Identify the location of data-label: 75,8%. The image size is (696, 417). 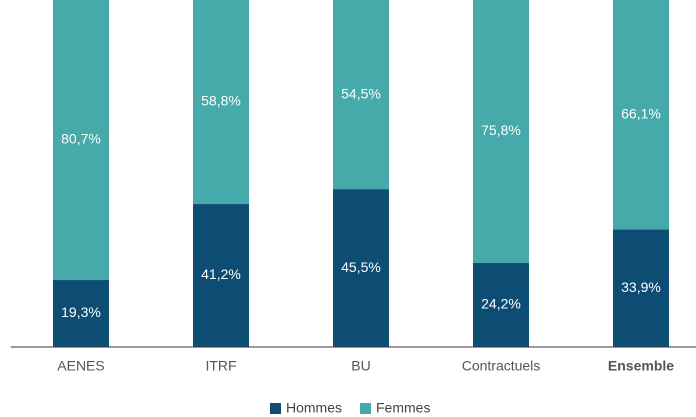
(501, 130).